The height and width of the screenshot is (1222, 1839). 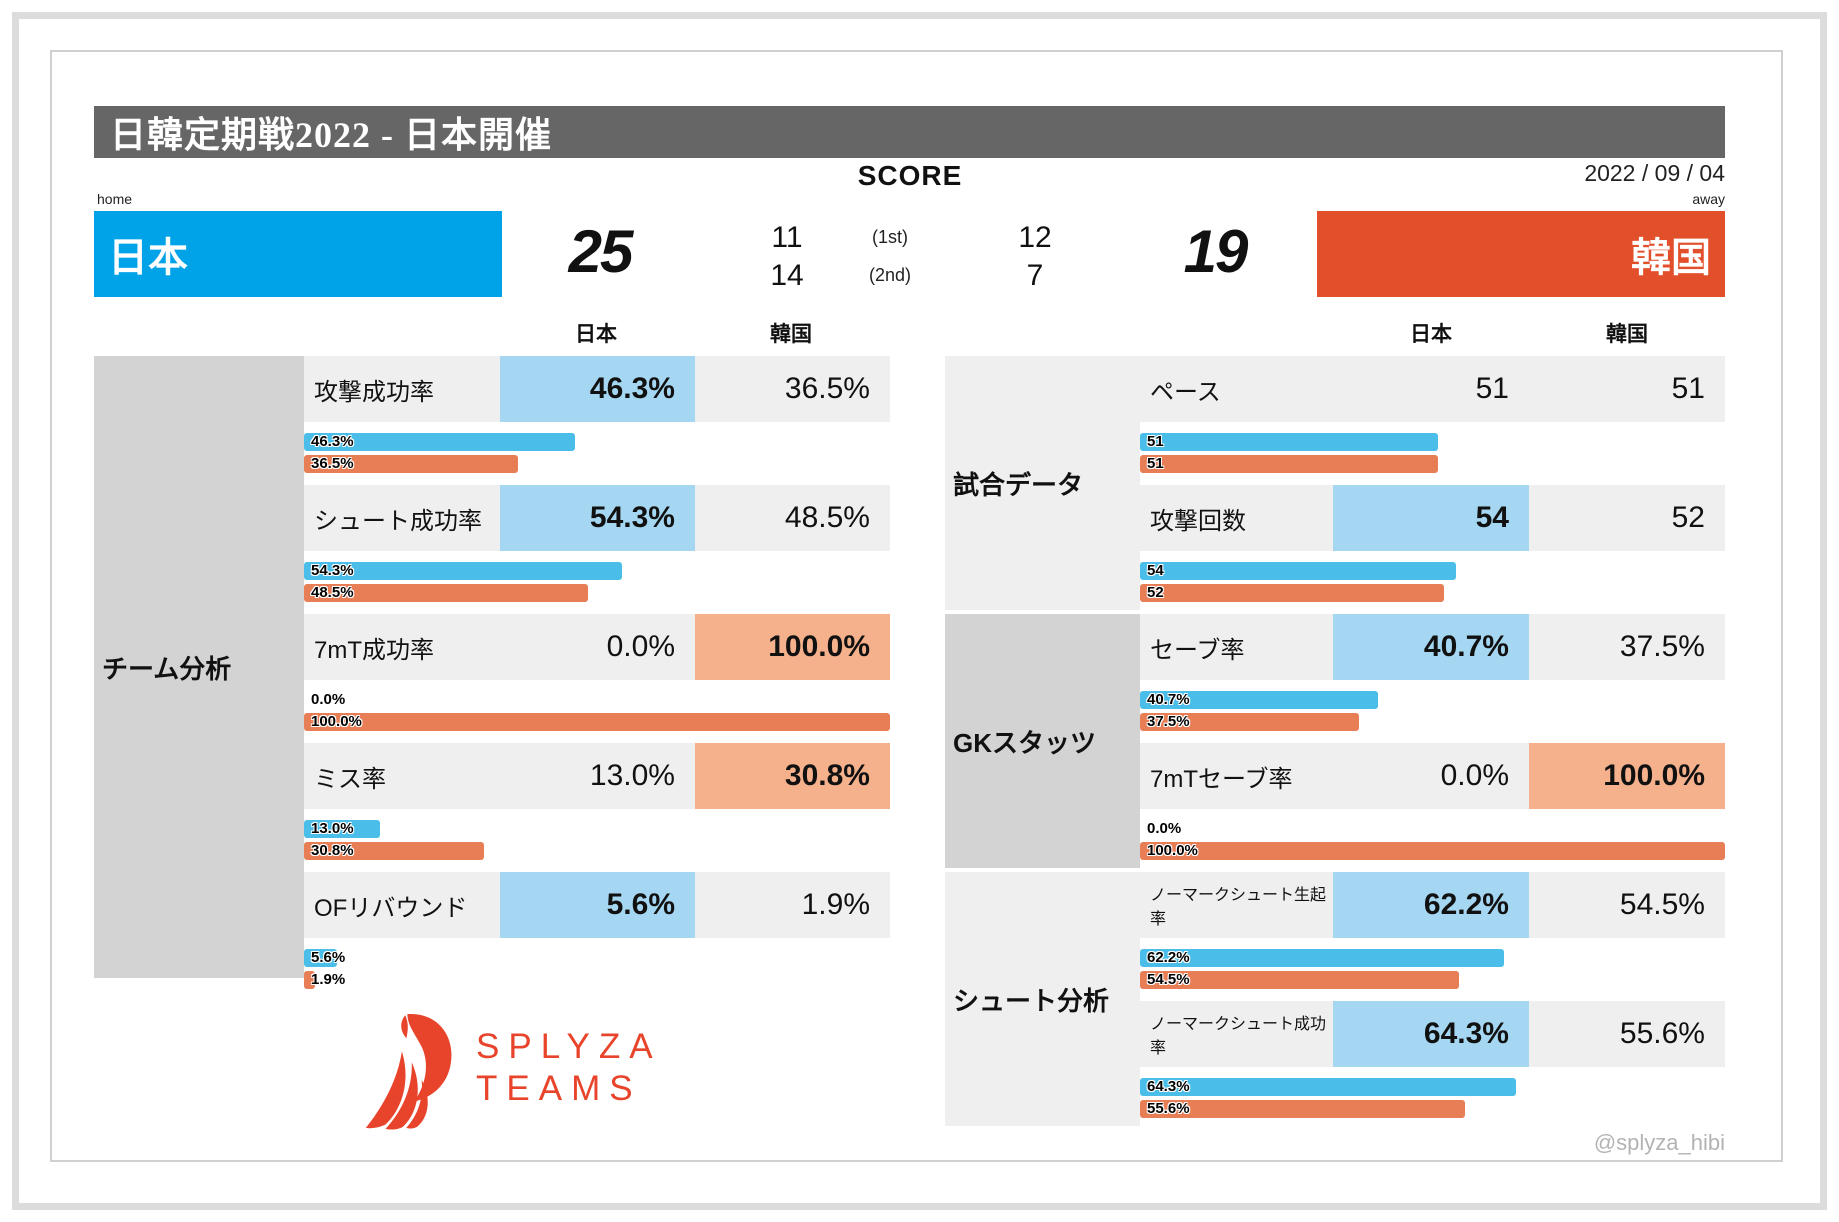 I want to click on left-column-headers: 日本 韓国, so click(x=492, y=333).